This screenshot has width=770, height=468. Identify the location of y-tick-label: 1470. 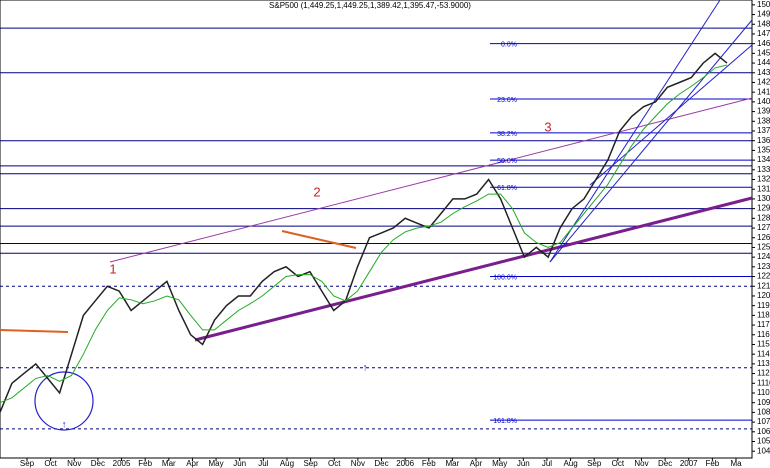
(763, 33).